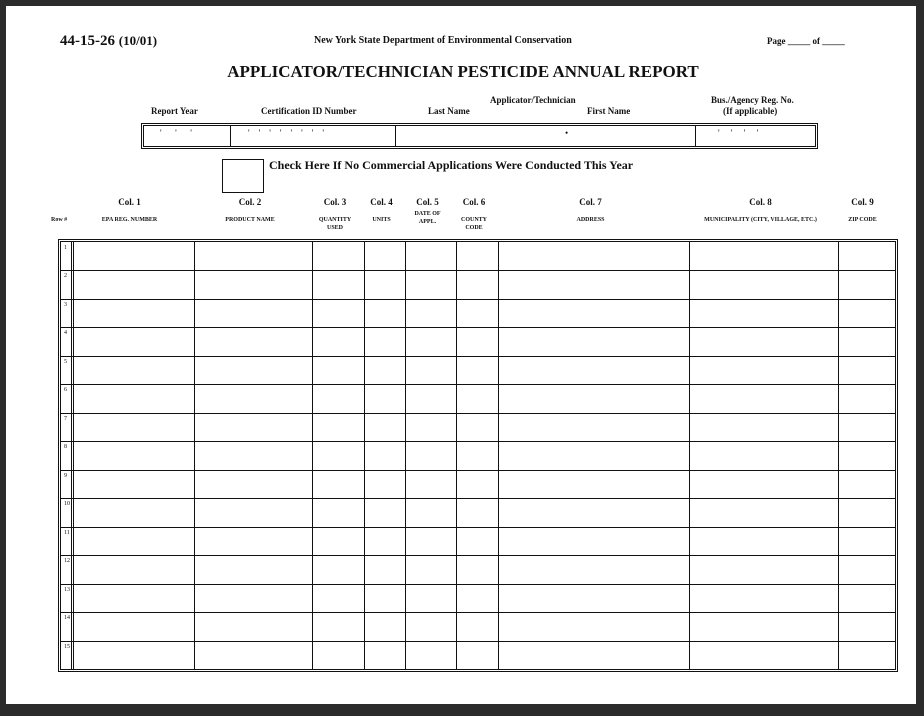  What do you see at coordinates (67, 618) in the screenshot?
I see `row-number: 14` at bounding box center [67, 618].